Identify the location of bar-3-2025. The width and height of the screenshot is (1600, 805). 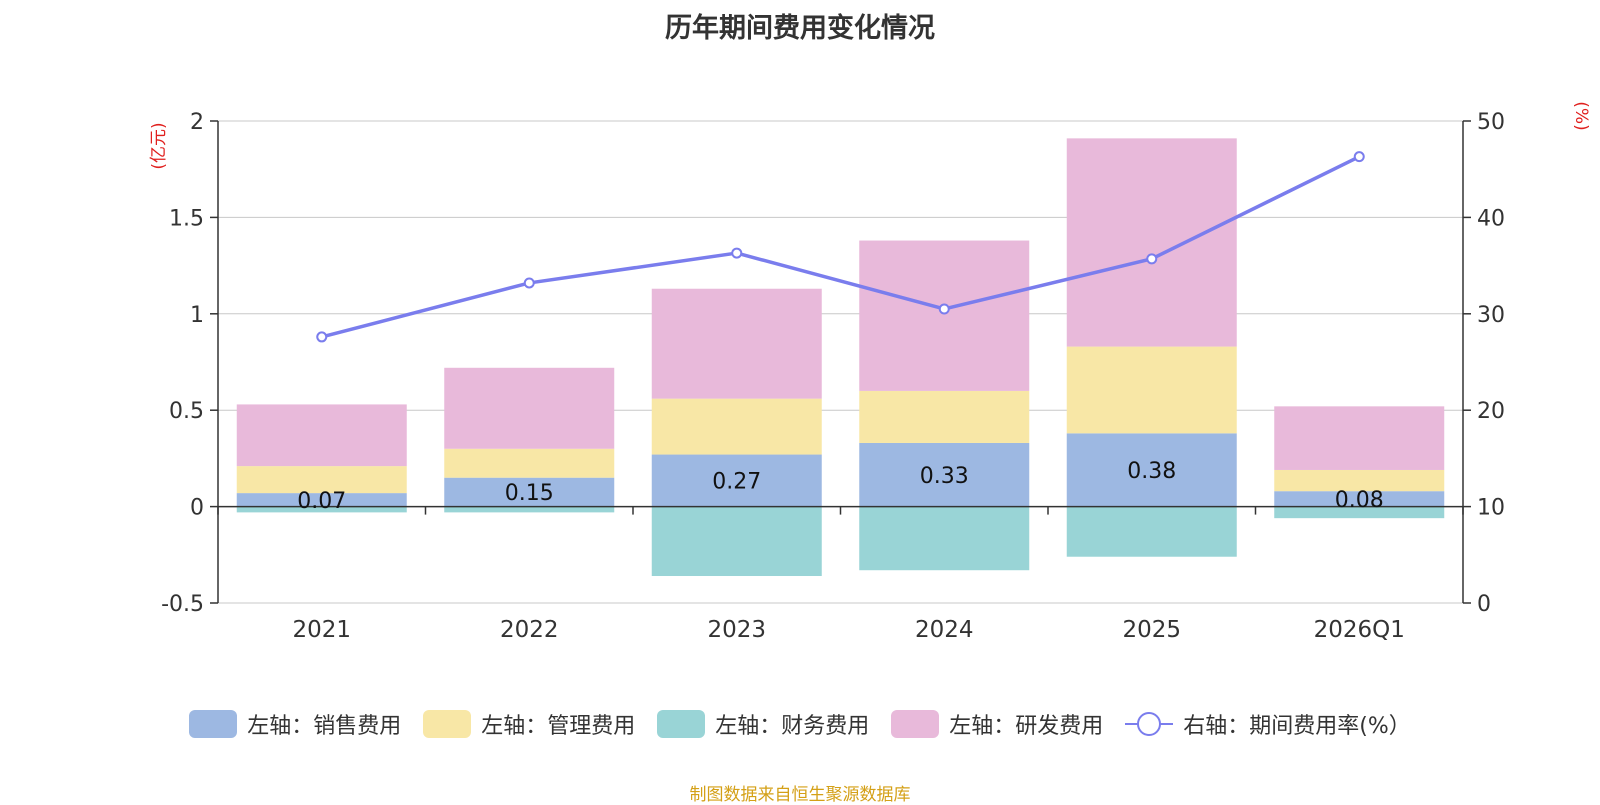
(1151, 242).